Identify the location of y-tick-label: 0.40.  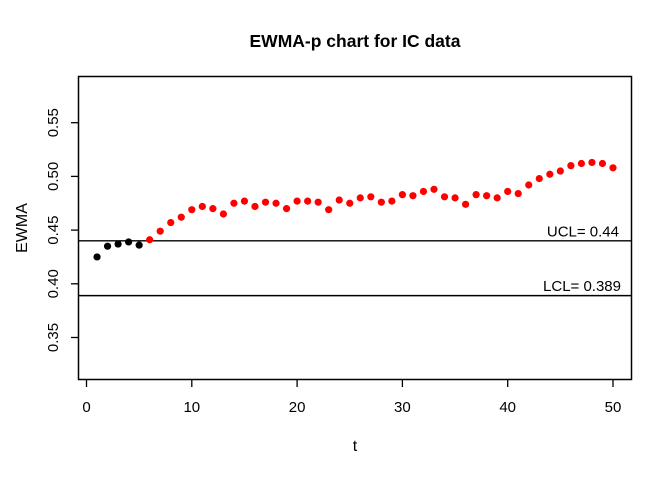
(53, 283).